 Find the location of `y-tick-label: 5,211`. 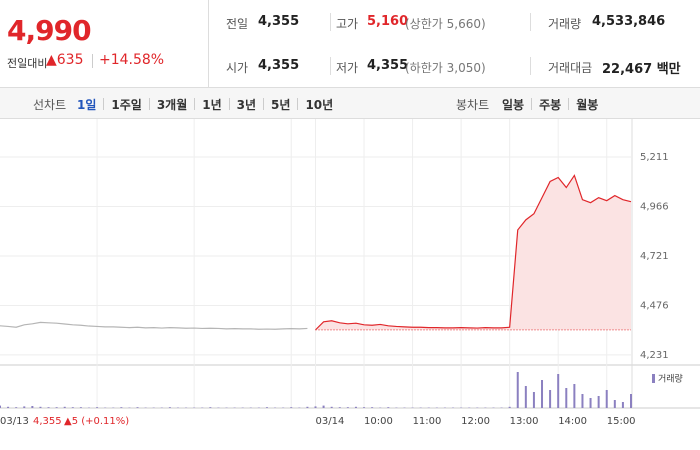

y-tick-label: 5,211 is located at coordinates (654, 157).